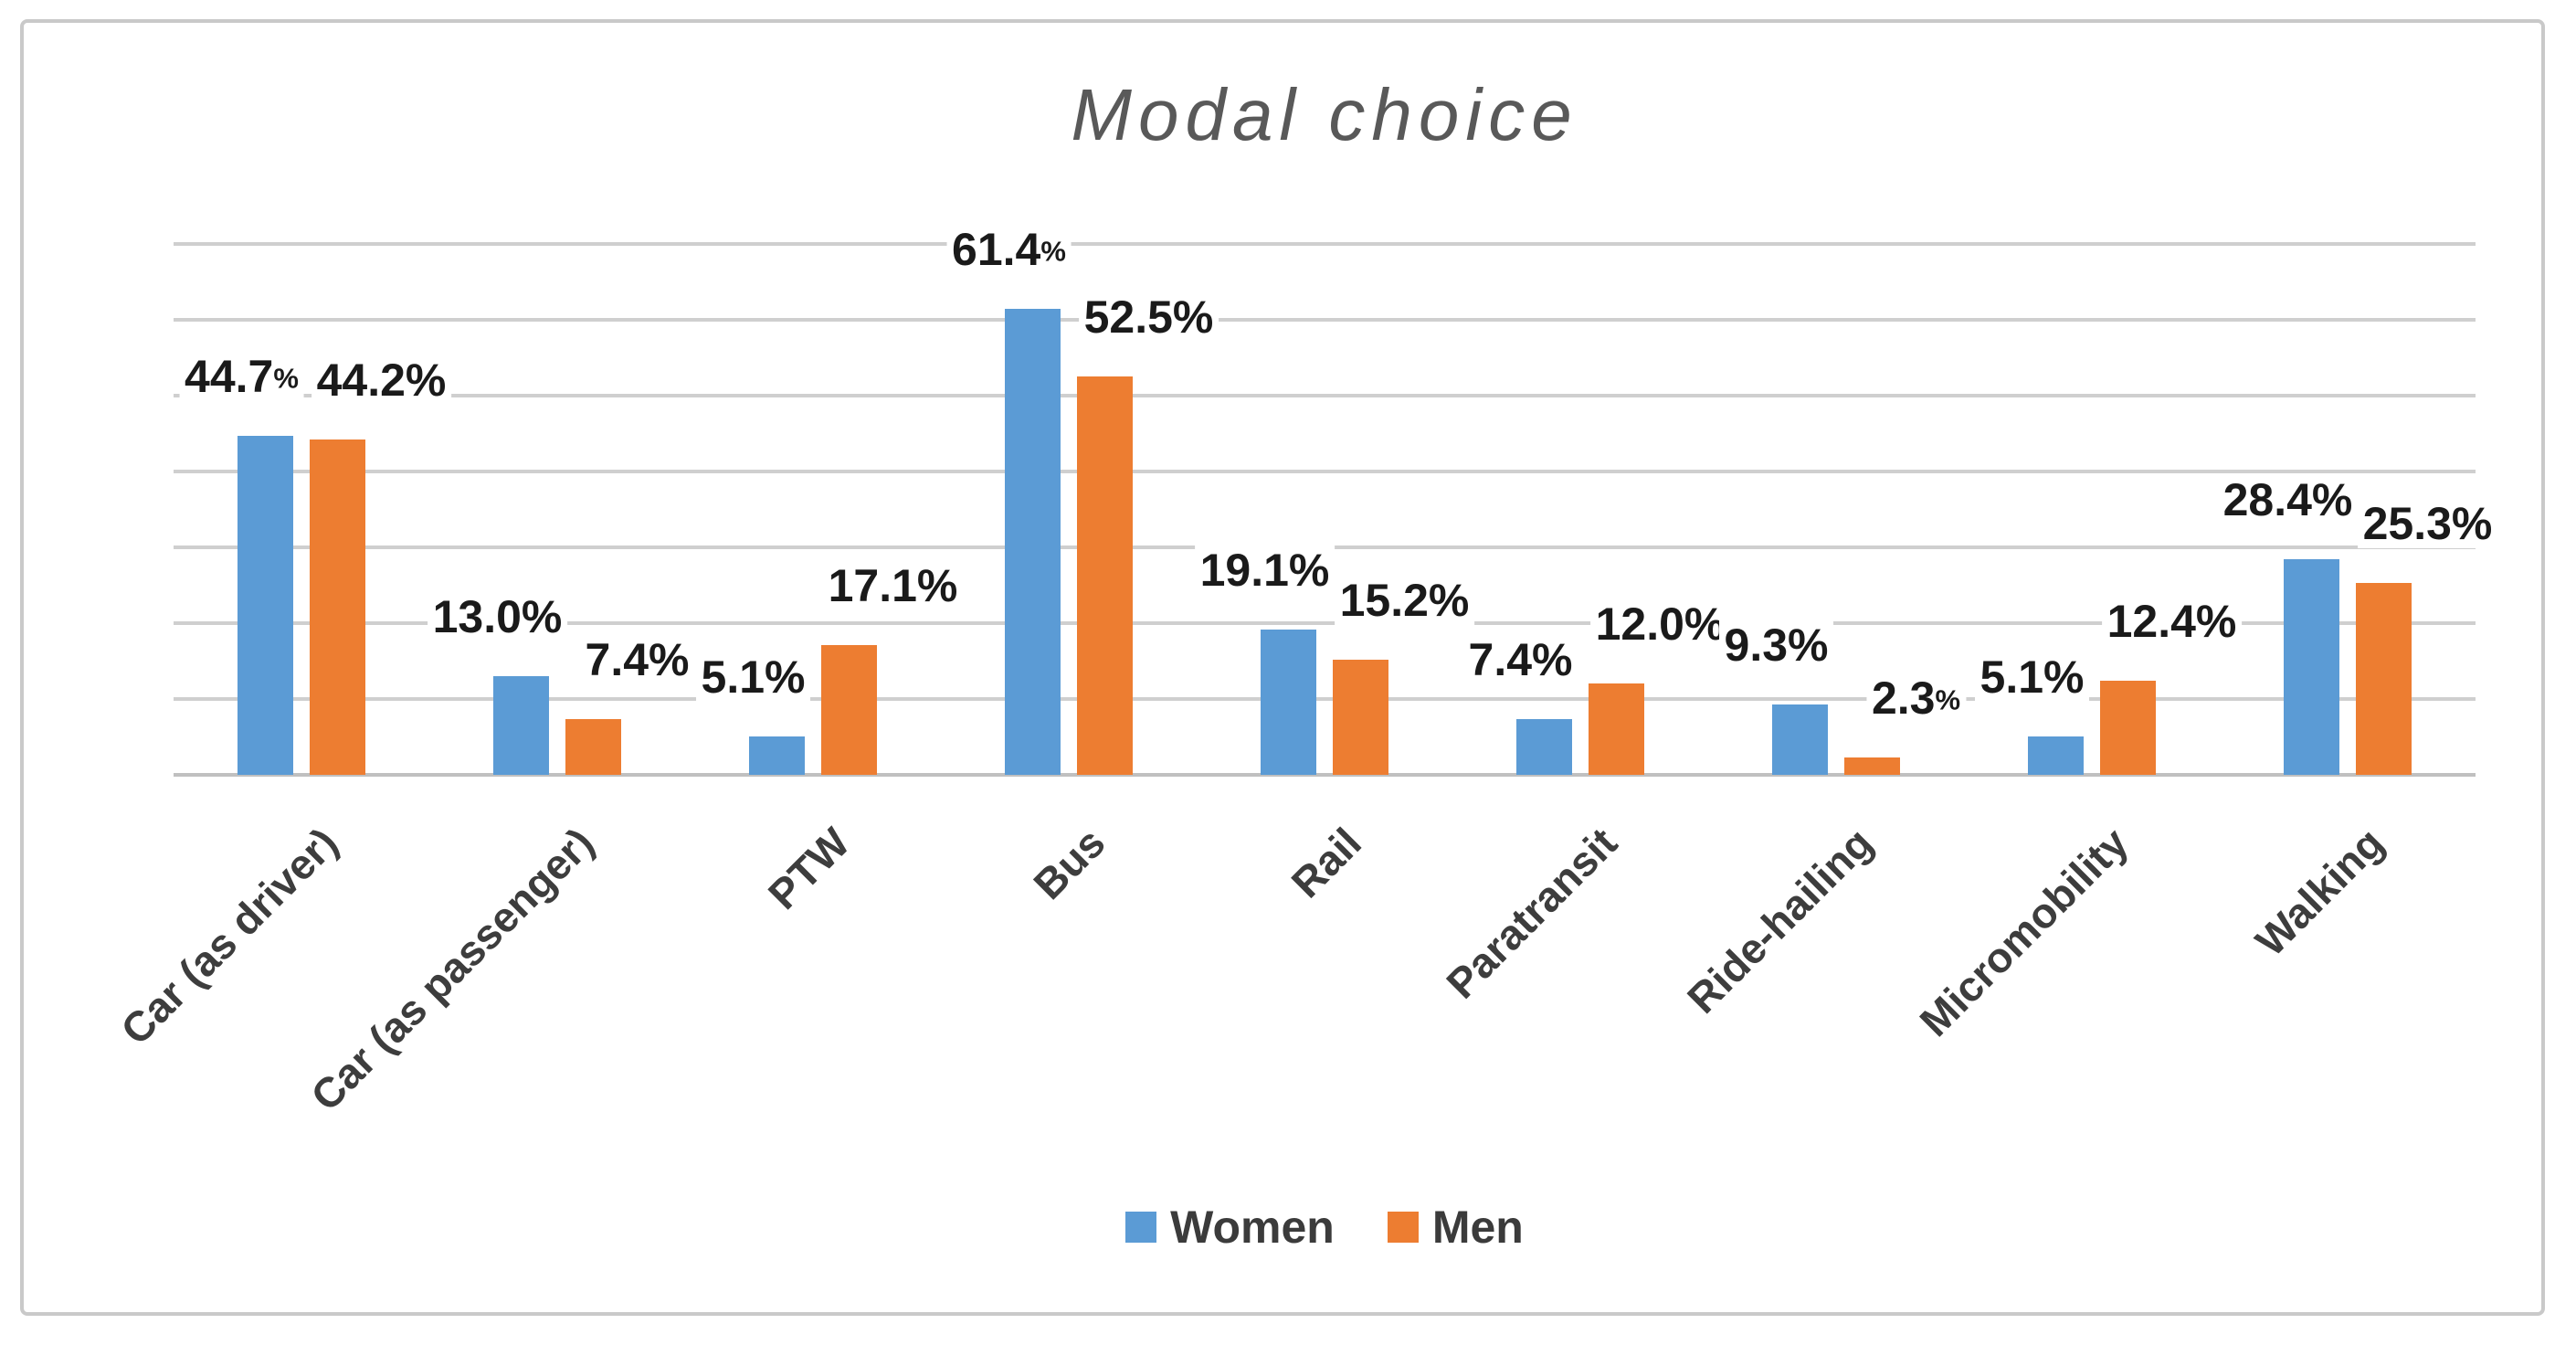 The height and width of the screenshot is (1345, 2576). What do you see at coordinates (1776, 645) in the screenshot?
I see `value-label-women-ride-hailing: 9.3%` at bounding box center [1776, 645].